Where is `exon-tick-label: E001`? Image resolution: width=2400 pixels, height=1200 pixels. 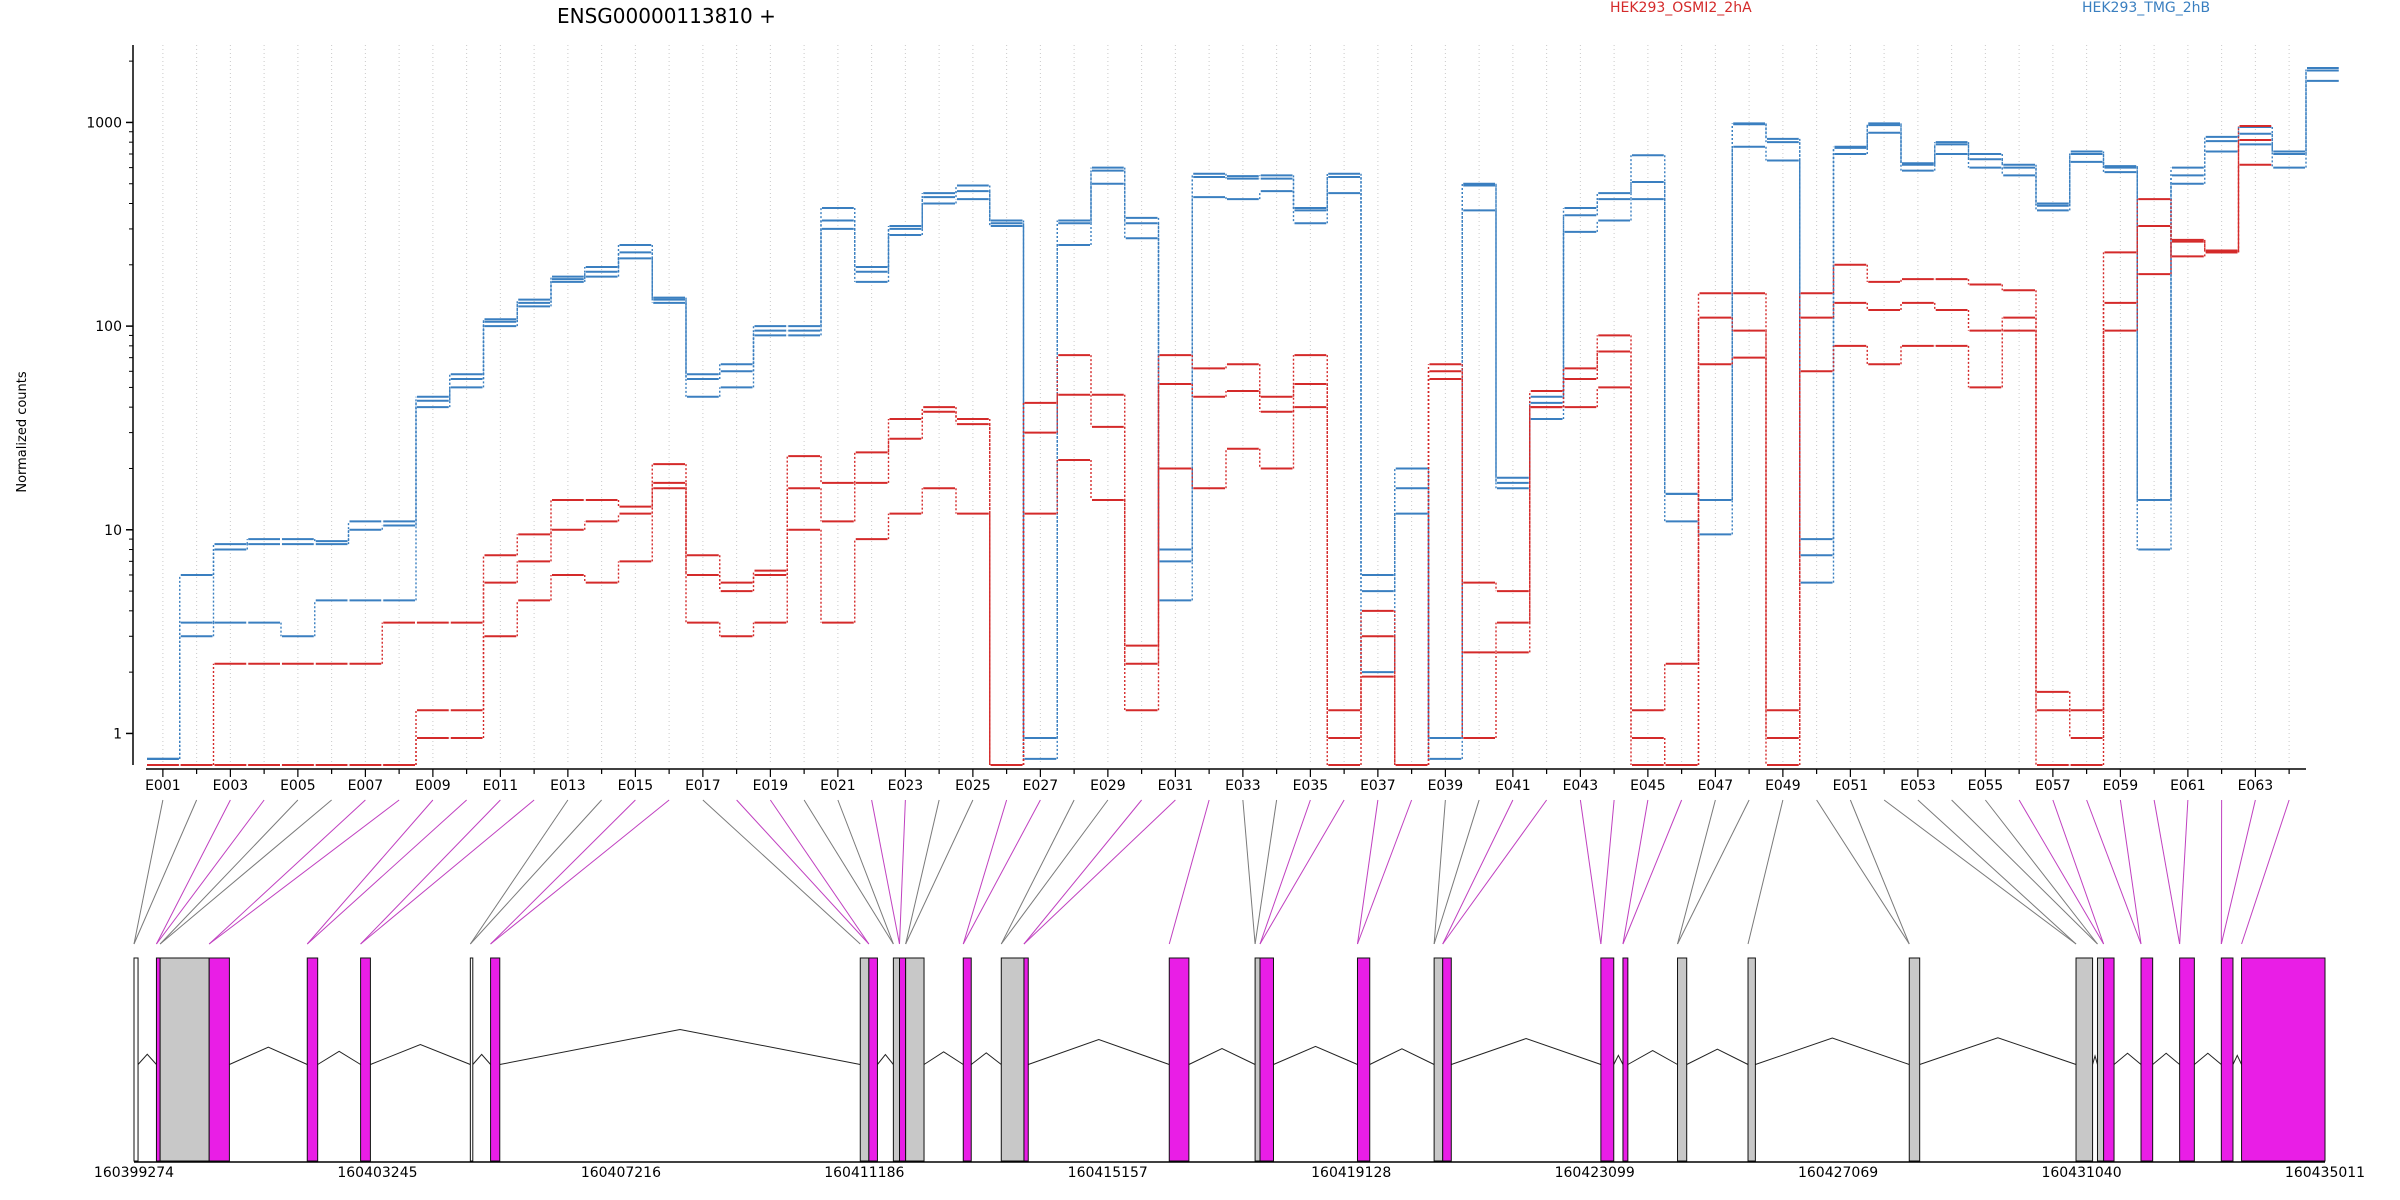
exon-tick-label: E001 is located at coordinates (163, 786).